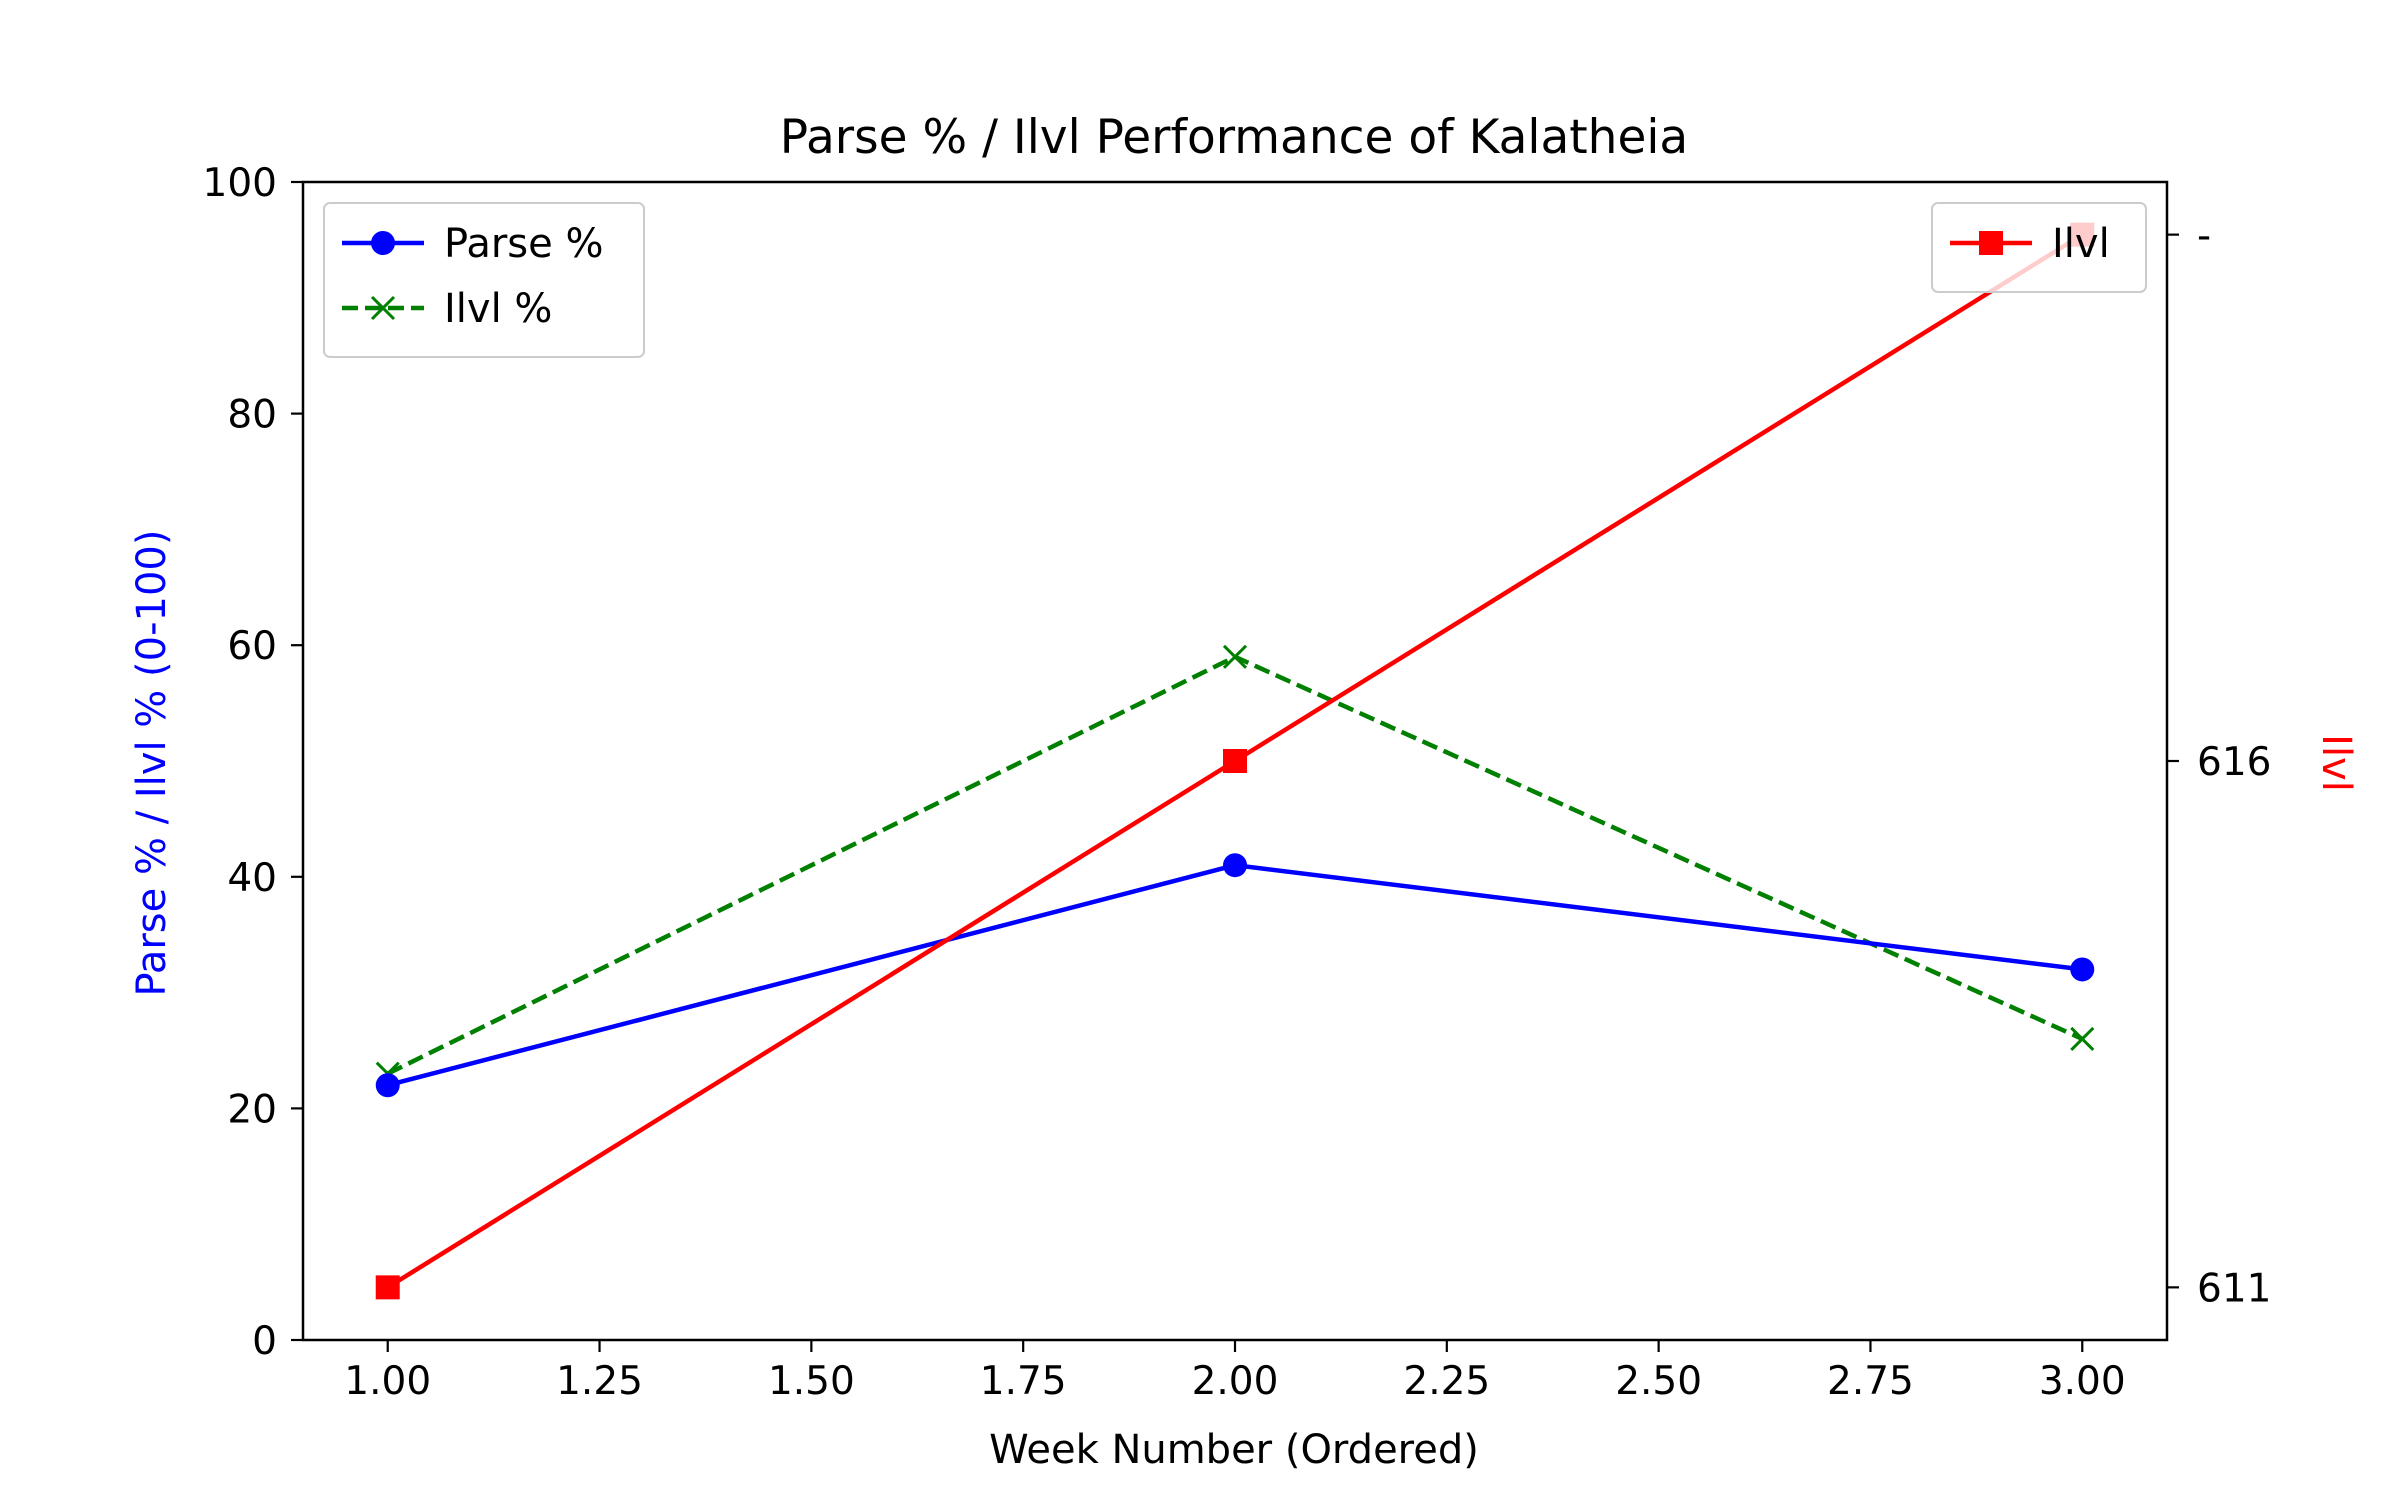 This screenshot has height=1500, width=2400. What do you see at coordinates (811, 1381) in the screenshot?
I see `x-tick-label: 1.50` at bounding box center [811, 1381].